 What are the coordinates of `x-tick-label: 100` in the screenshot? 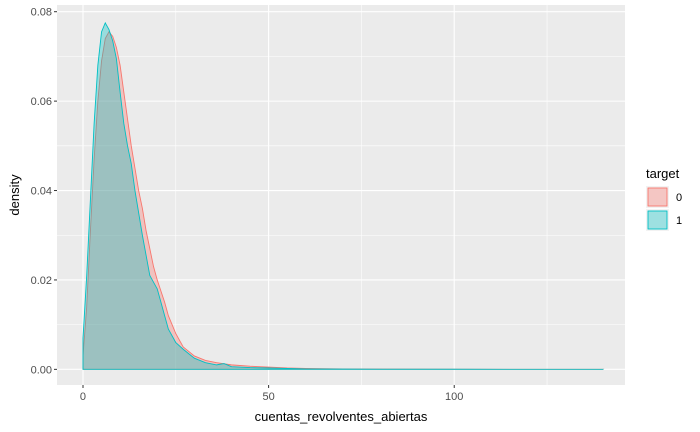 It's located at (454, 397).